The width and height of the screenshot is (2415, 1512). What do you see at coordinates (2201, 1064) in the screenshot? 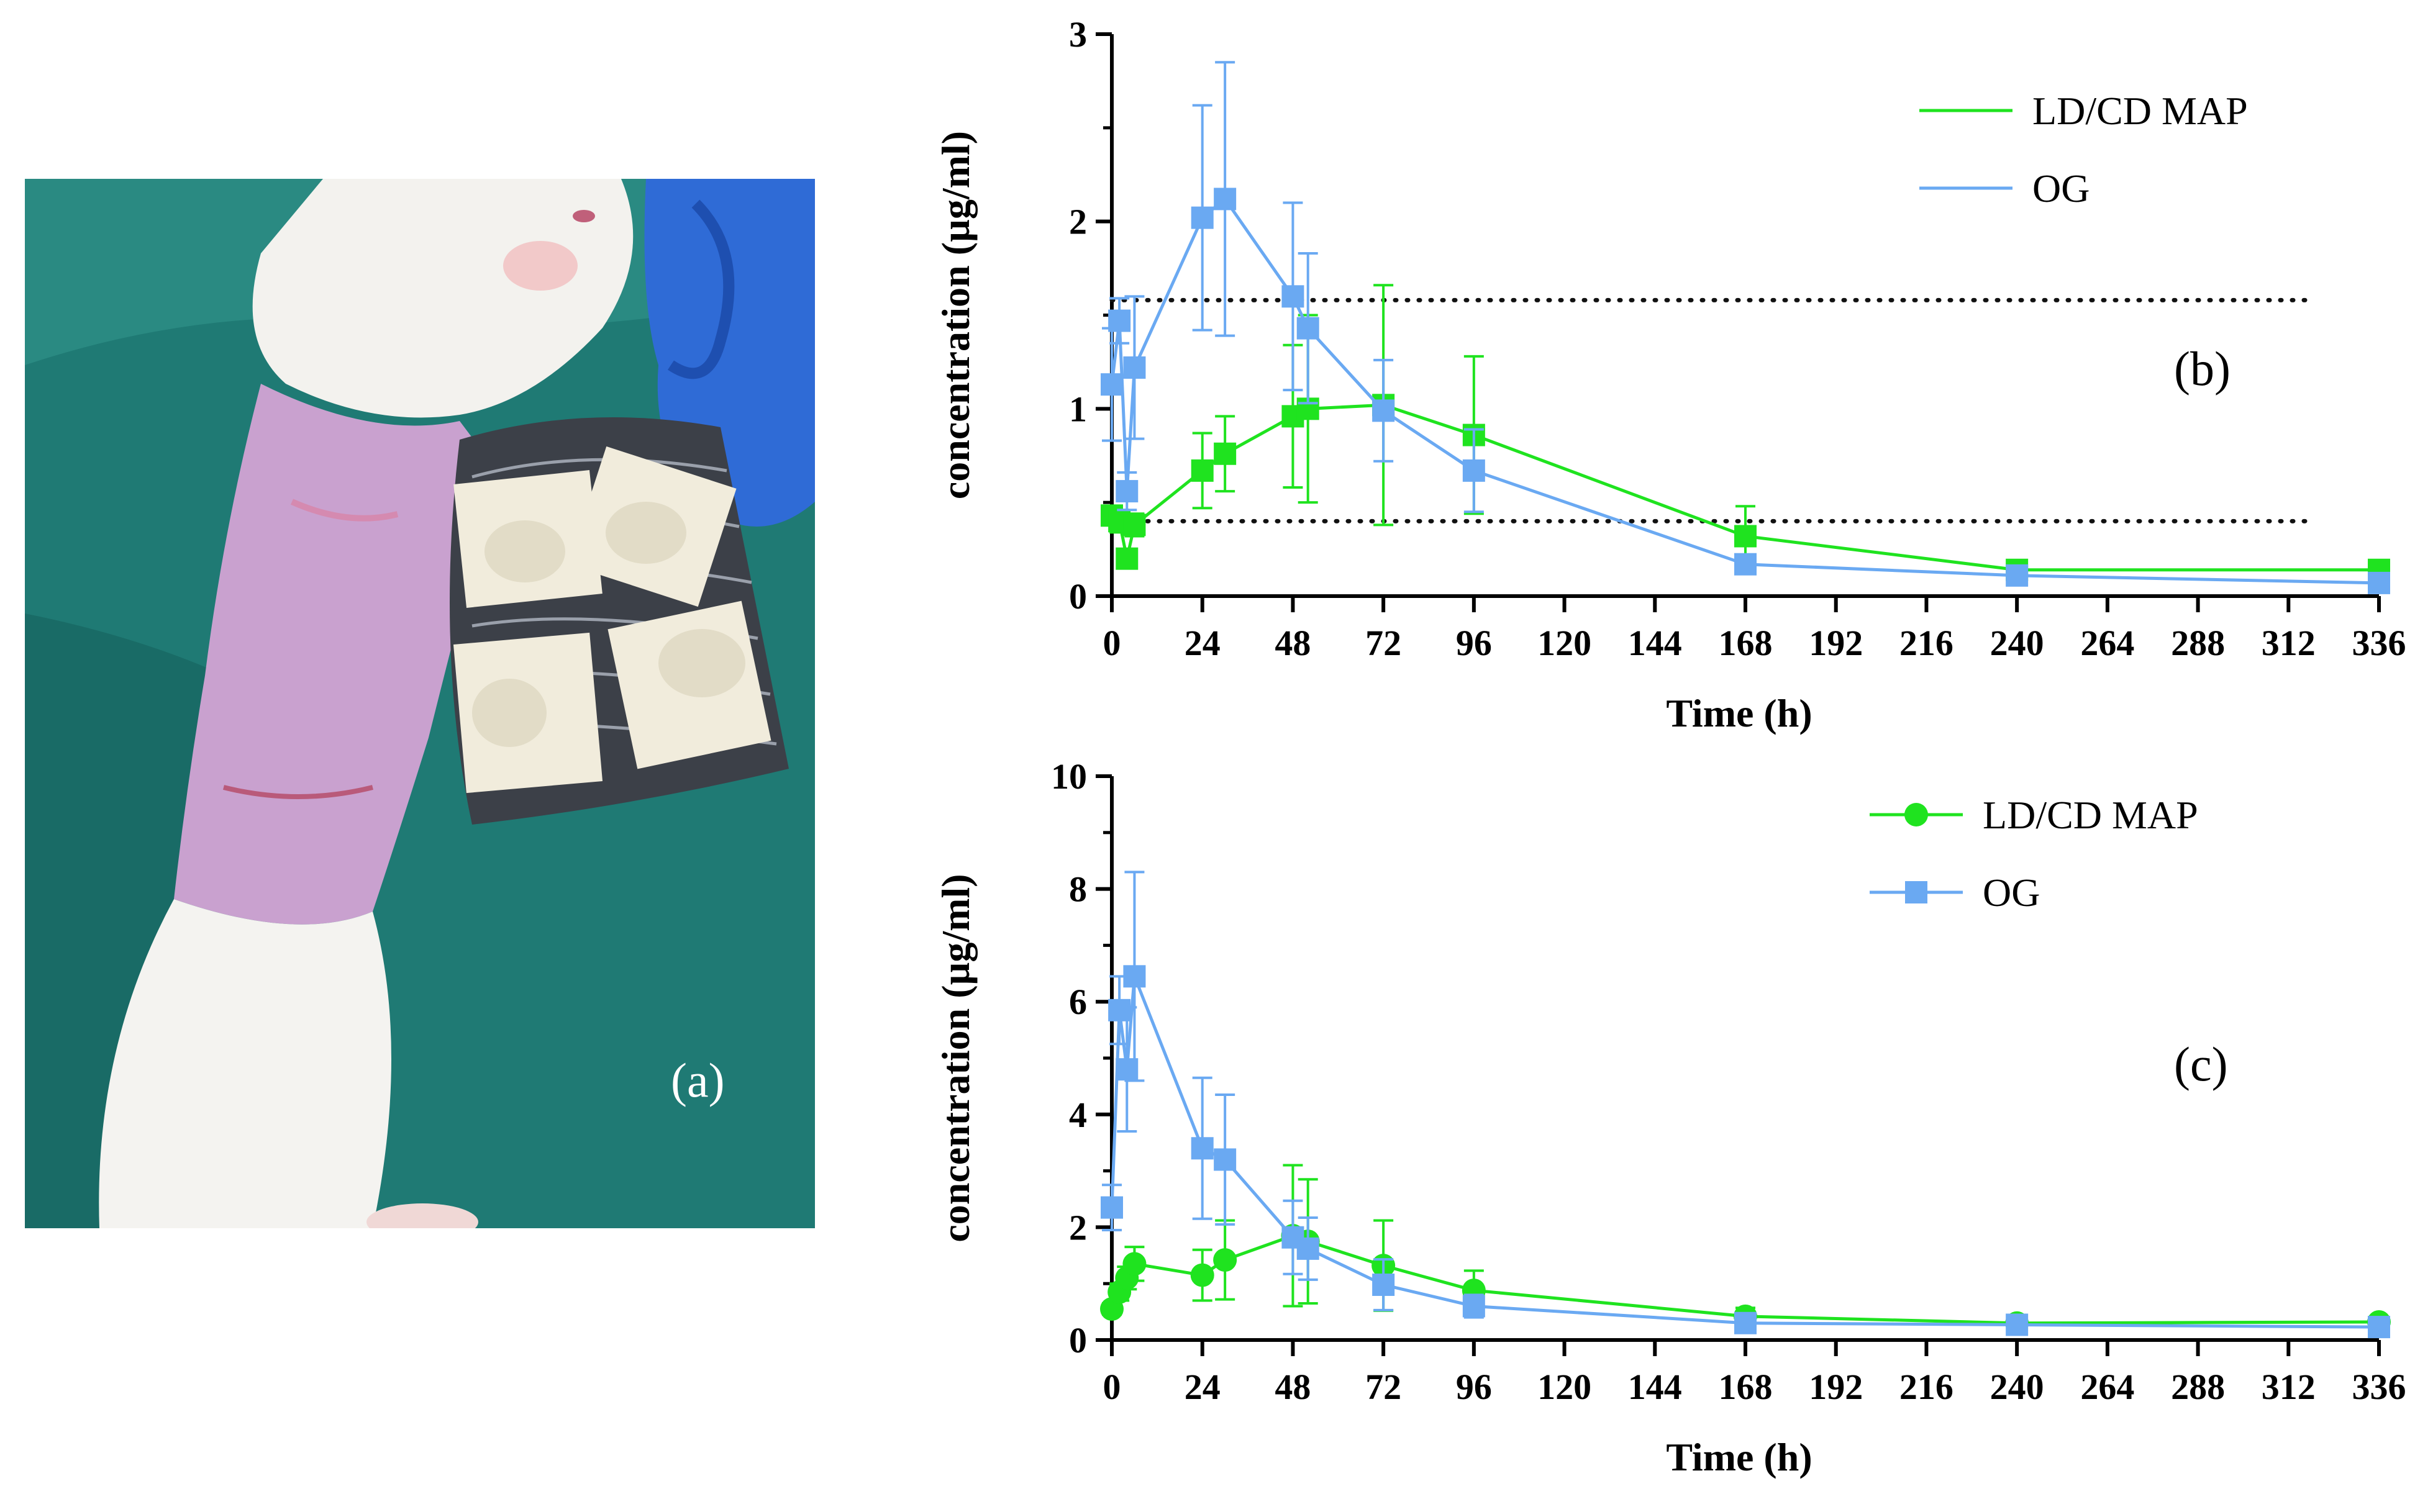
I see `panel-label: (c)` at bounding box center [2201, 1064].